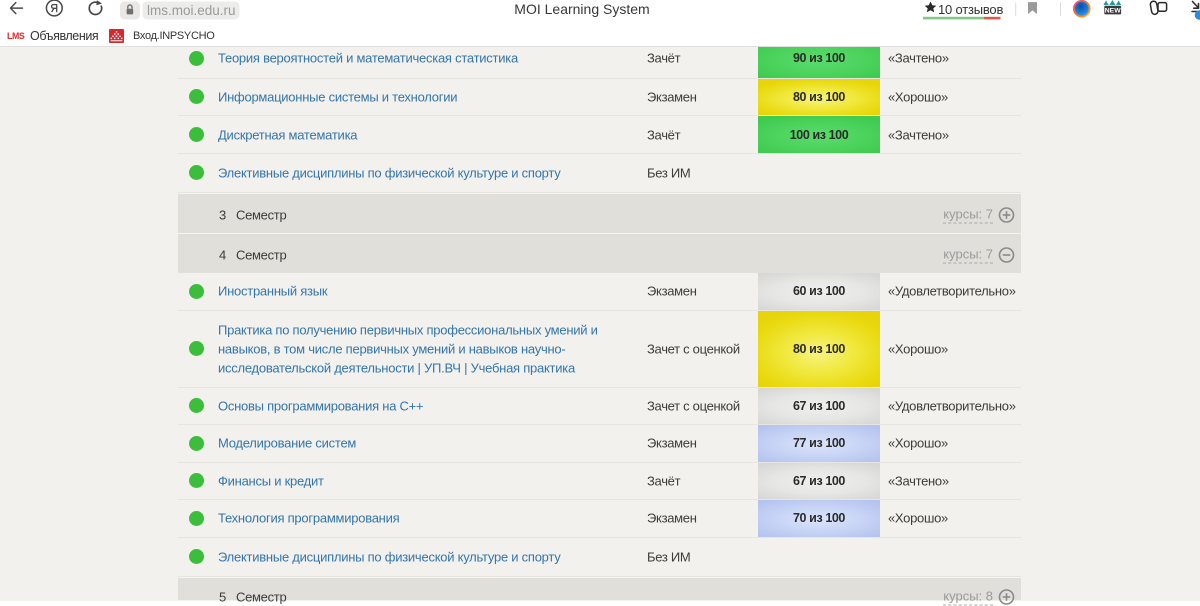 The image size is (1200, 606). What do you see at coordinates (1113, 11) in the screenshot?
I see `svg-text: NEW` at bounding box center [1113, 11].